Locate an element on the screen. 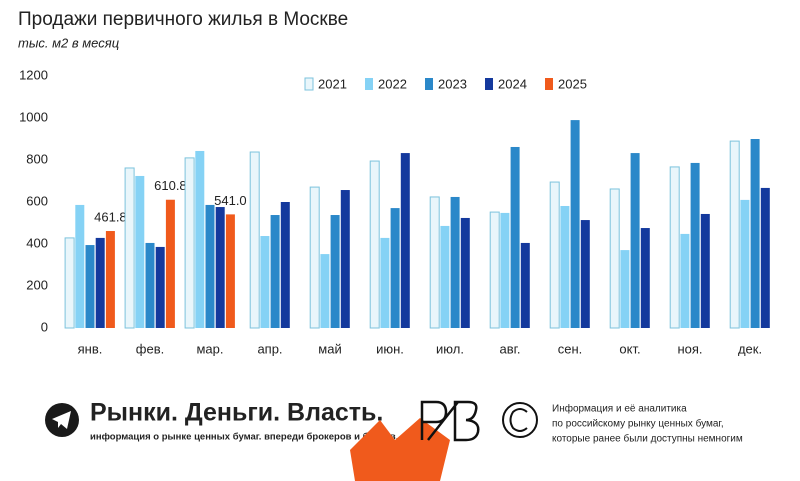 The height and width of the screenshot is (481, 800). description-line: по российскому рынку ценных бумаг, is located at coordinates (638, 424).